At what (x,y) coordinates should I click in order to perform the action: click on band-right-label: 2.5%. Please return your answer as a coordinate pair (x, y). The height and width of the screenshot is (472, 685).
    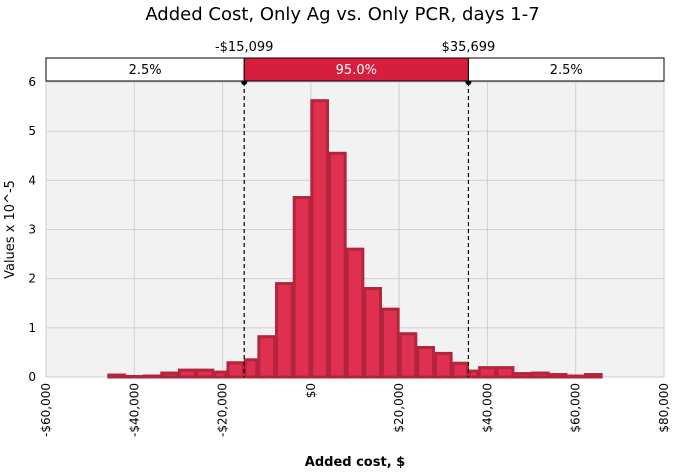
    Looking at the image, I should click on (566, 70).